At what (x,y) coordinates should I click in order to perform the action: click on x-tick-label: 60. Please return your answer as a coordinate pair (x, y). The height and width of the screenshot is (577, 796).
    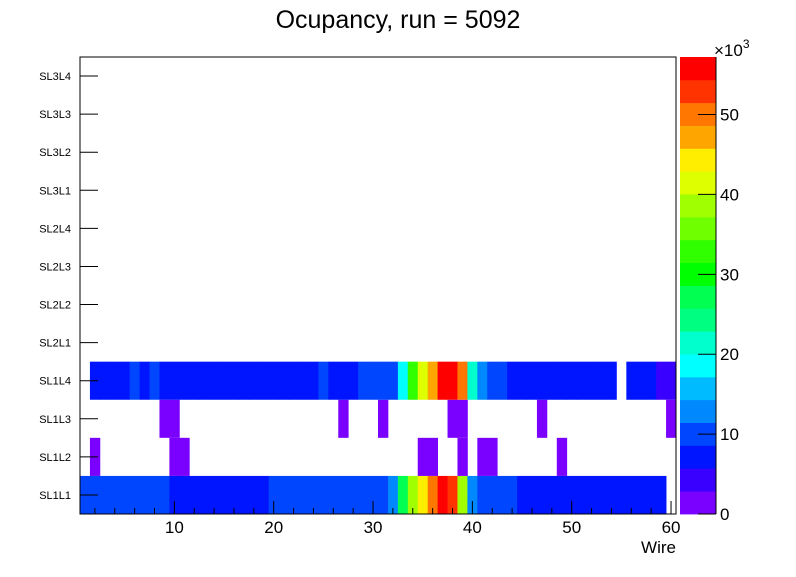
    Looking at the image, I should click on (671, 527).